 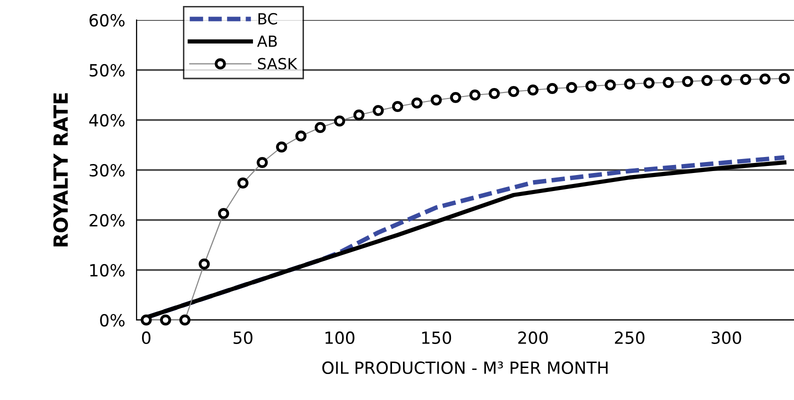 What do you see at coordinates (107, 270) in the screenshot?
I see `y-tick-label: 10%` at bounding box center [107, 270].